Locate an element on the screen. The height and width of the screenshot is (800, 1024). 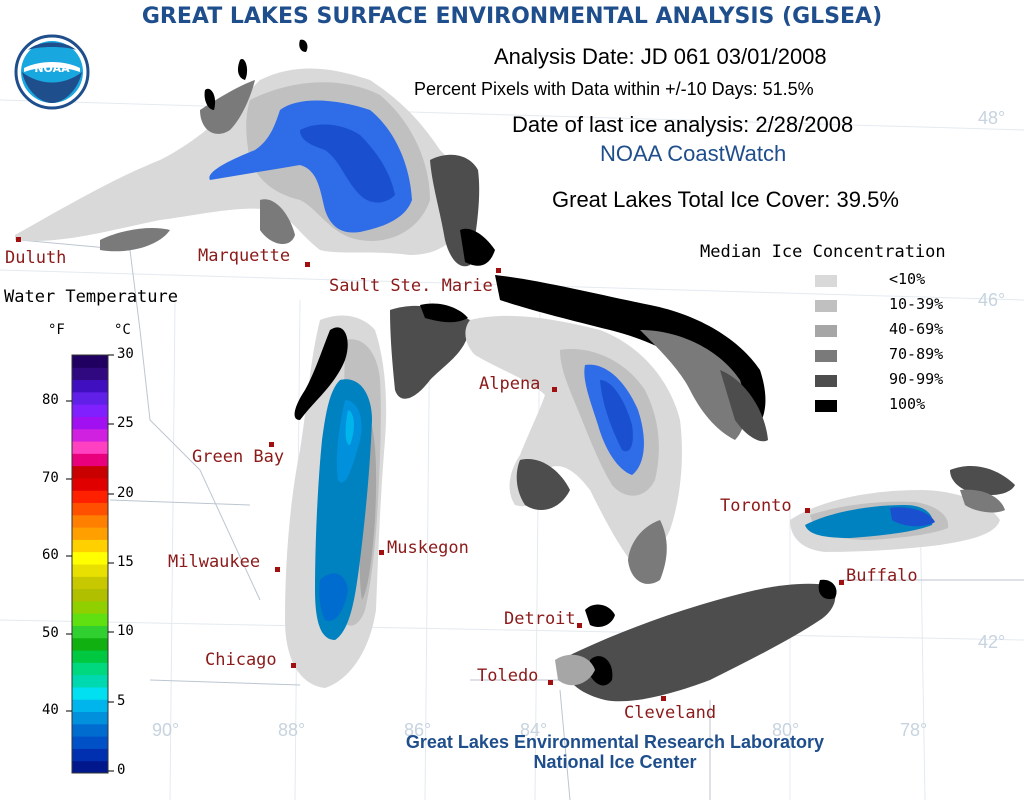
city-label-sault-ste-marie: Sault Ste. Marie is located at coordinates (411, 286).